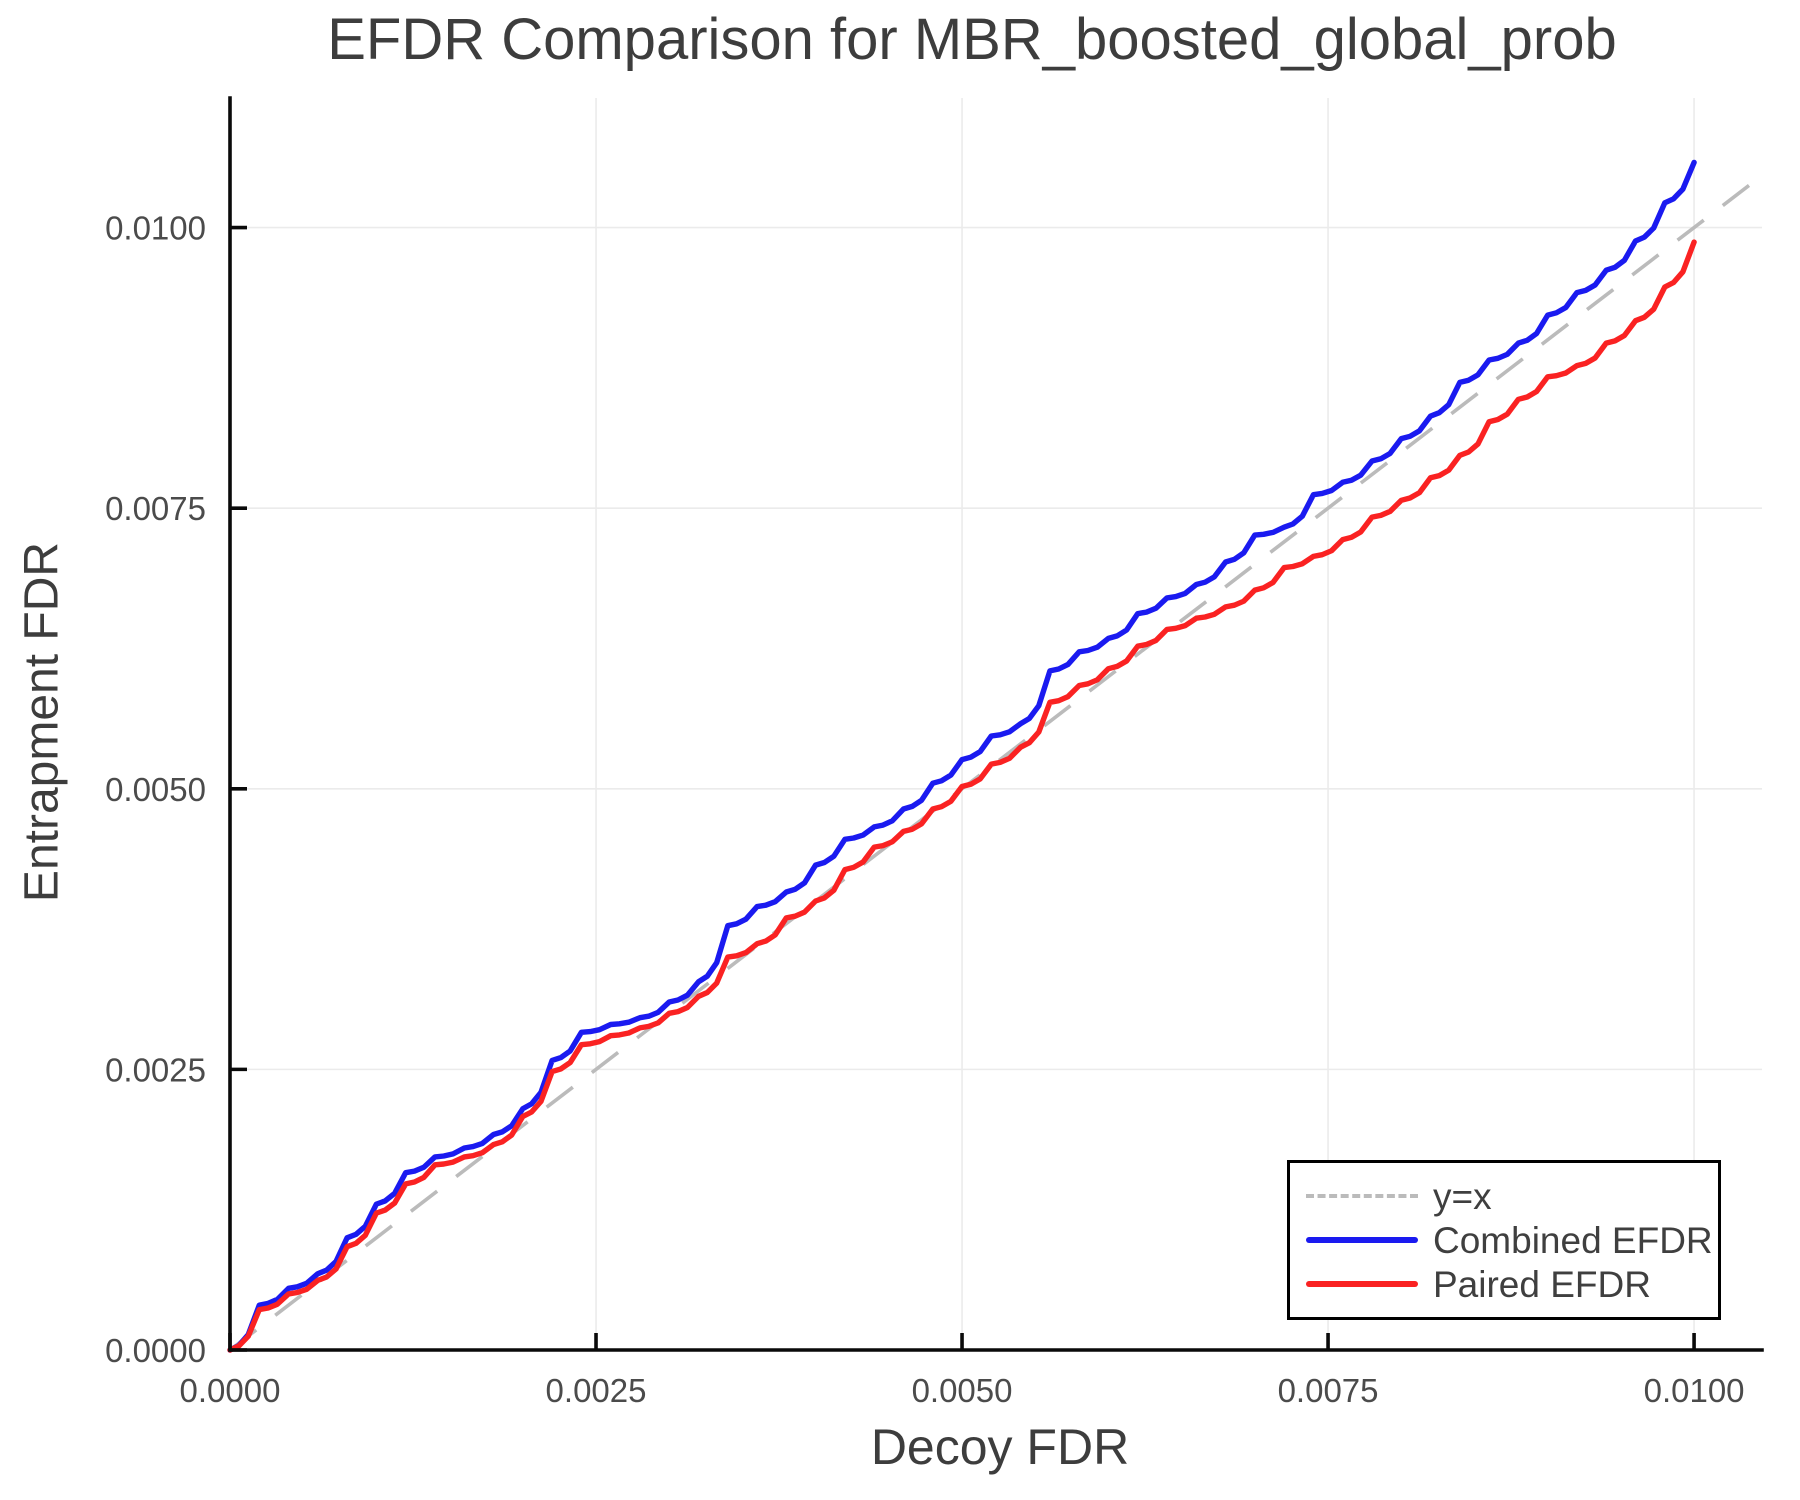  Describe the element at coordinates (1512, 1196) in the screenshot. I see `legend-item-identity-line: y=x` at that location.